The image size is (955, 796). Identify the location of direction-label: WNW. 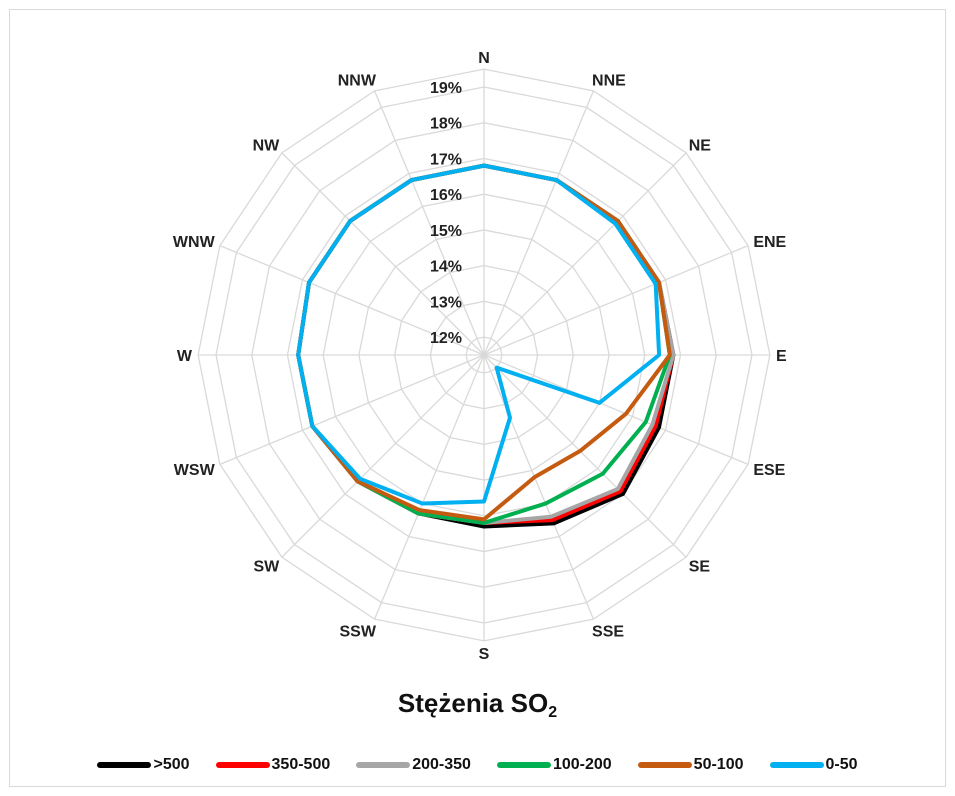
(194, 242).